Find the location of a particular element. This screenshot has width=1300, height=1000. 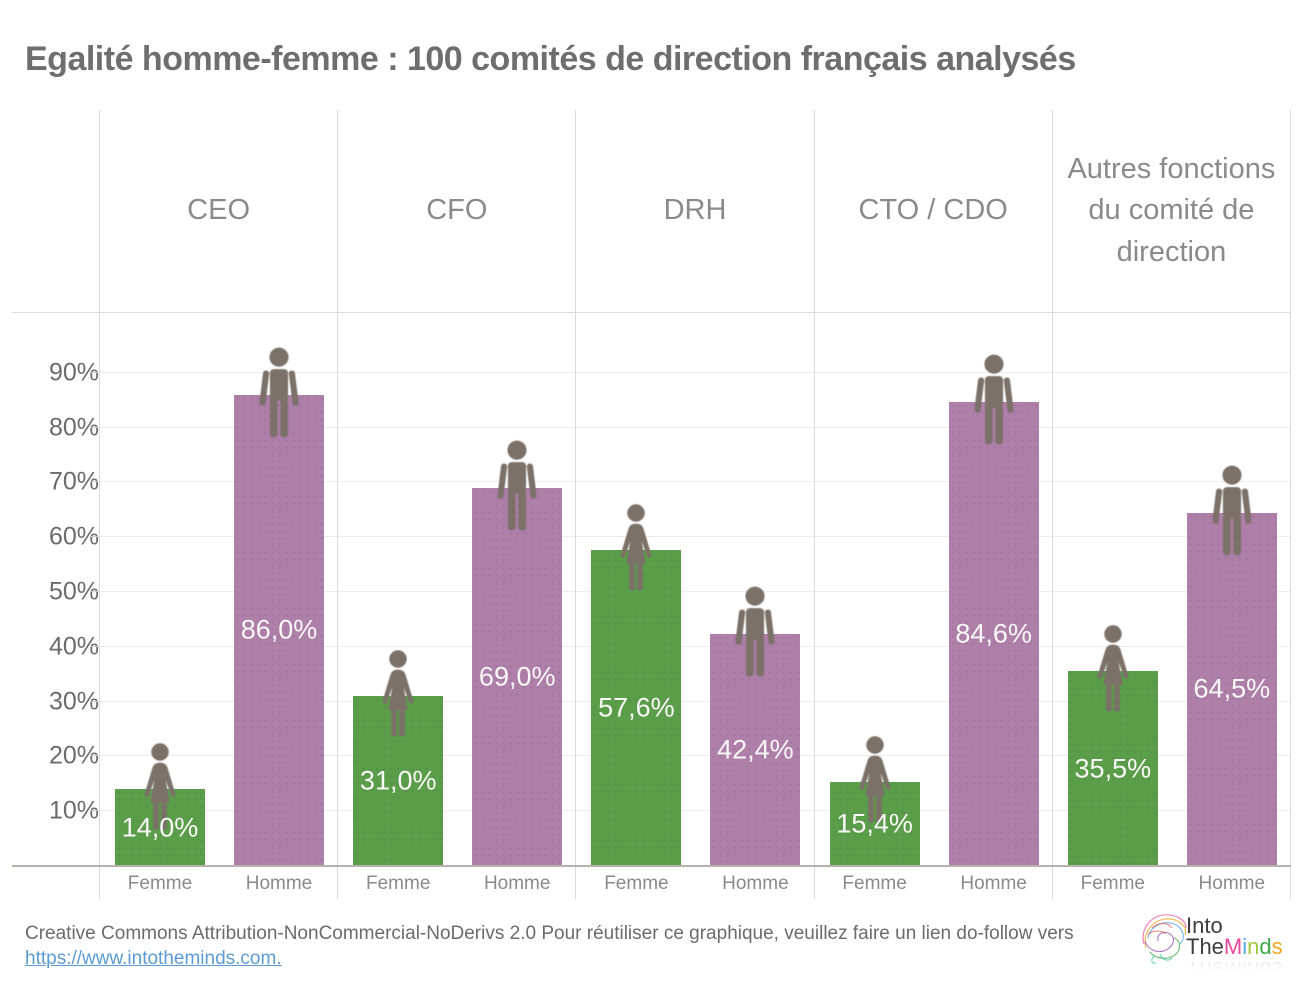

x-axis-label-autres-fonctions-du-comit-de-direction-femme: Femme is located at coordinates (1113, 883).